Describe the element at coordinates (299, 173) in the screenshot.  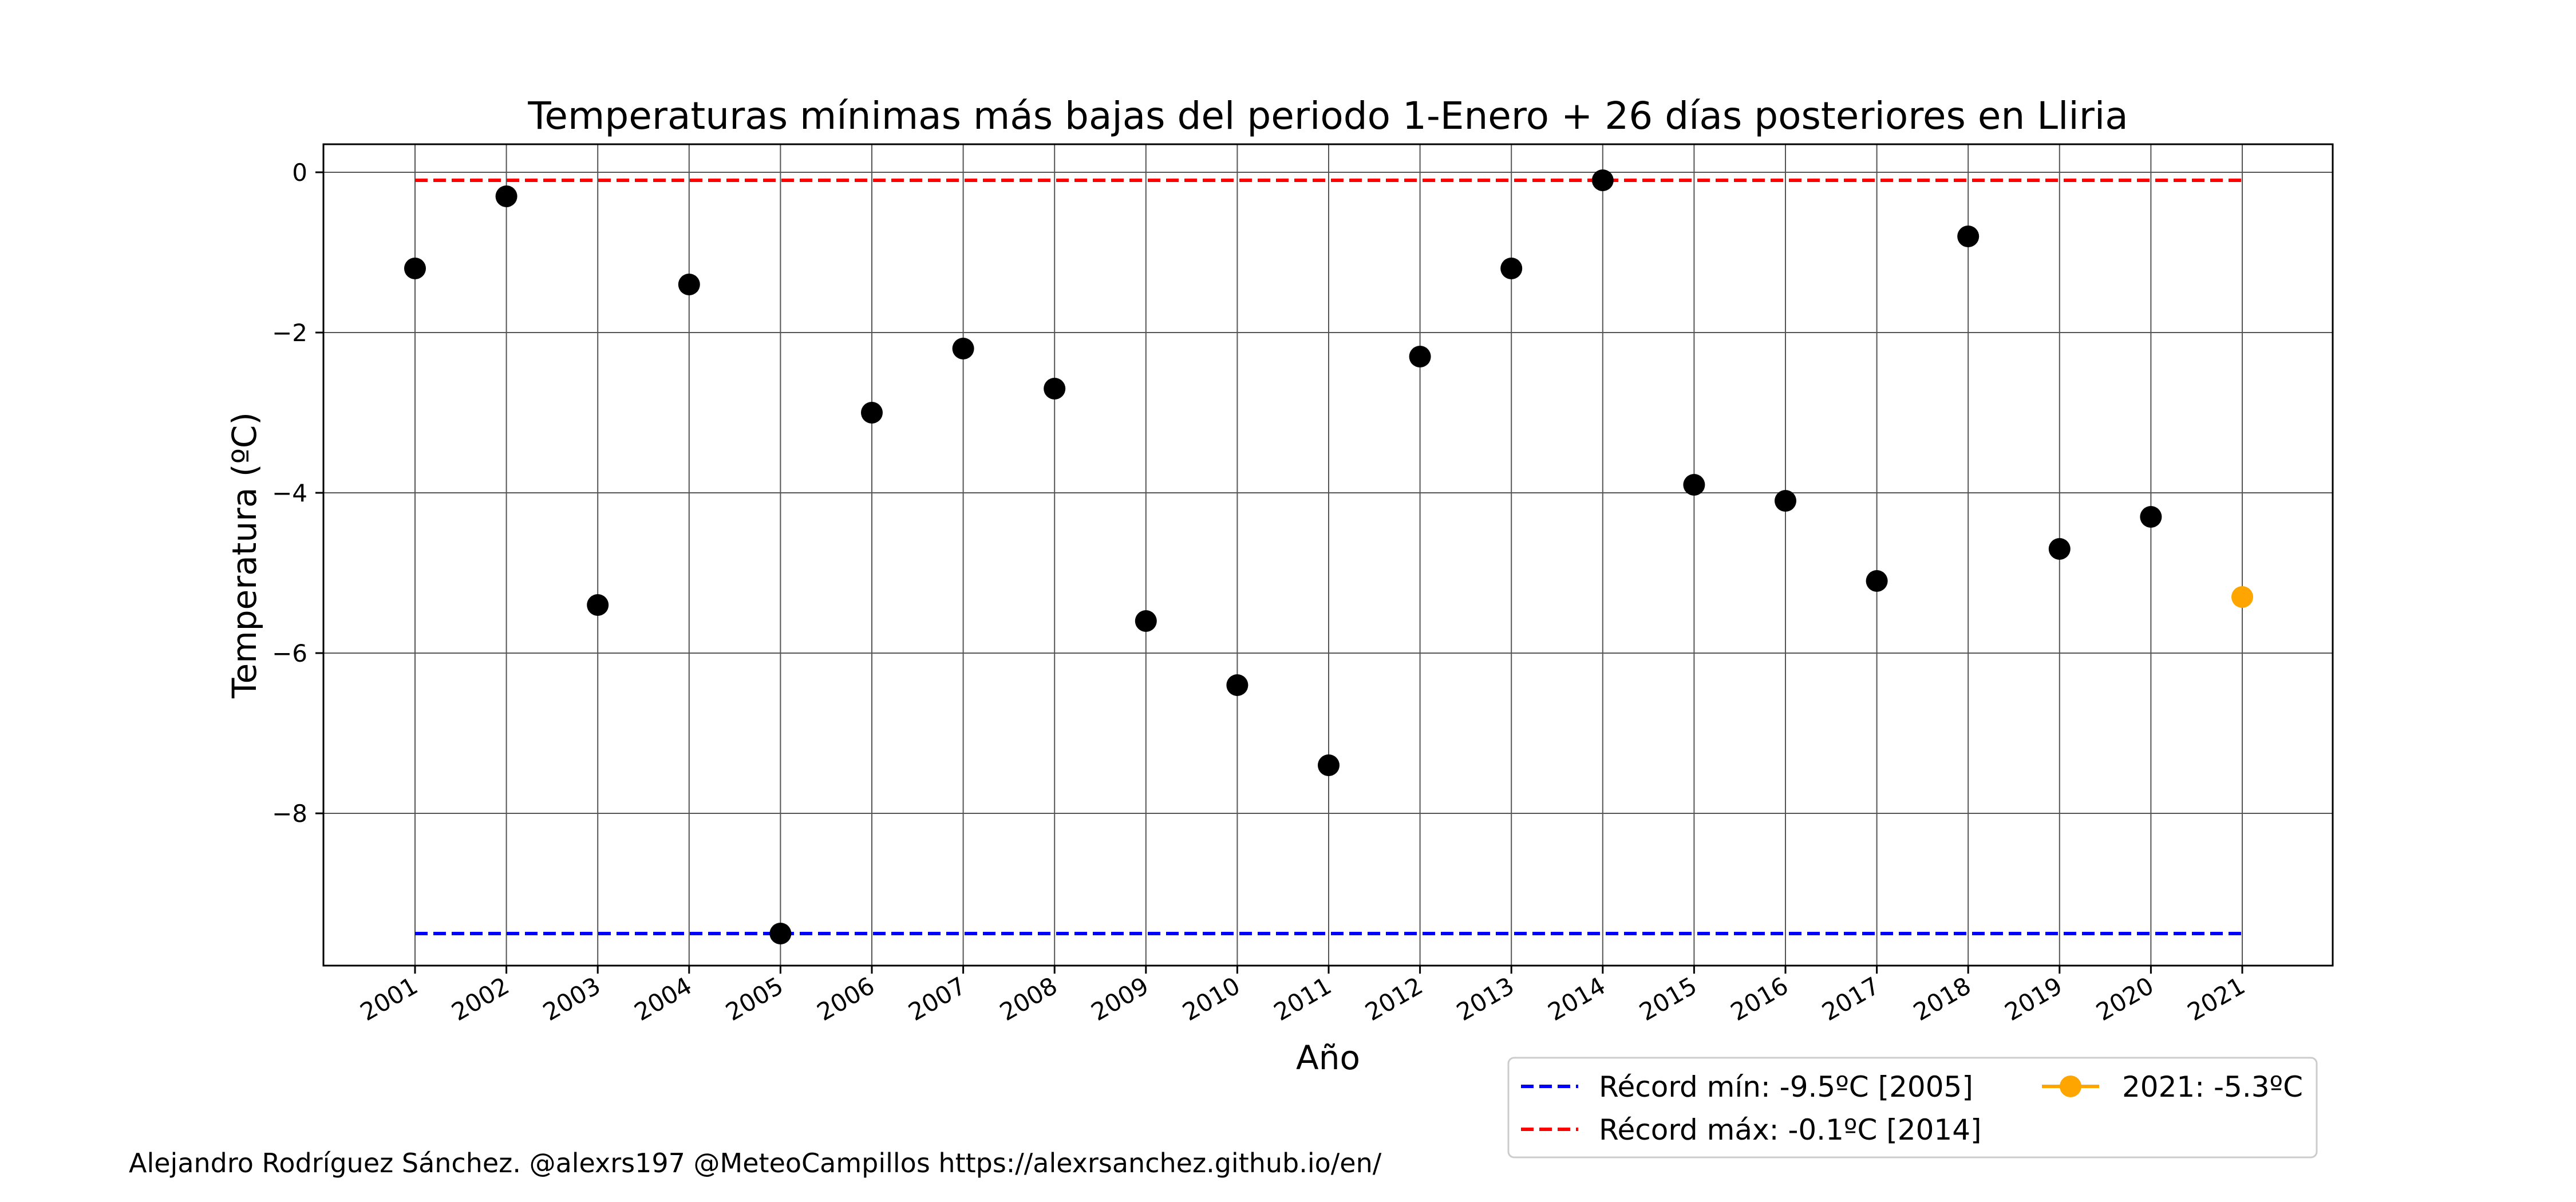
I see `y-tick-label: 0` at that location.